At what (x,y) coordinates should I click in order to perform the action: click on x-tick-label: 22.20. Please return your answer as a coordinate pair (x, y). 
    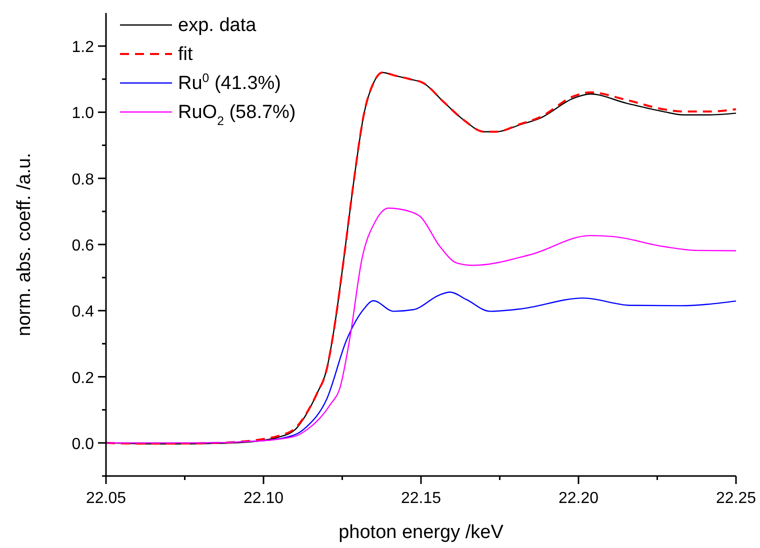
    Looking at the image, I should click on (578, 498).